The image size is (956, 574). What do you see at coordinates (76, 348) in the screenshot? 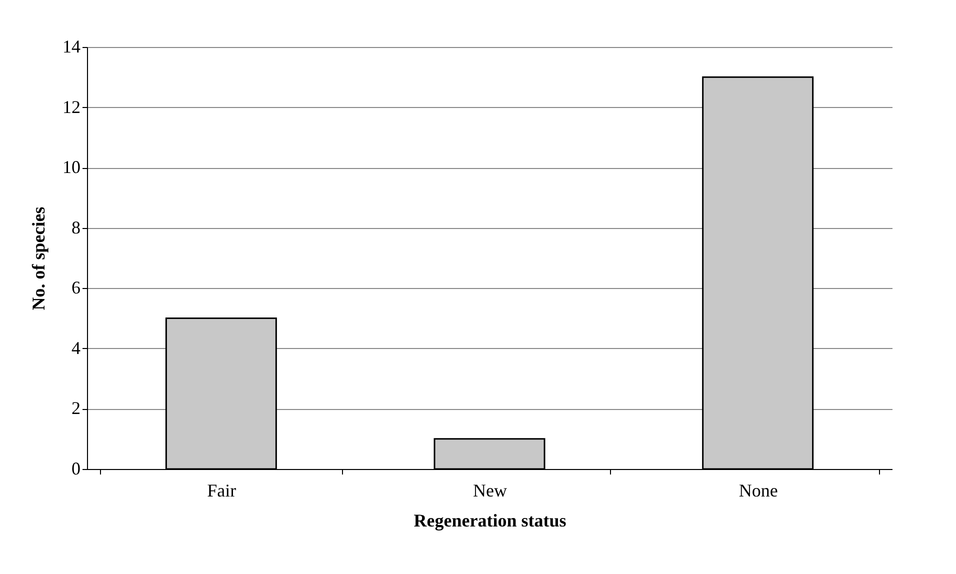
I see `y-tick-label: 4` at bounding box center [76, 348].